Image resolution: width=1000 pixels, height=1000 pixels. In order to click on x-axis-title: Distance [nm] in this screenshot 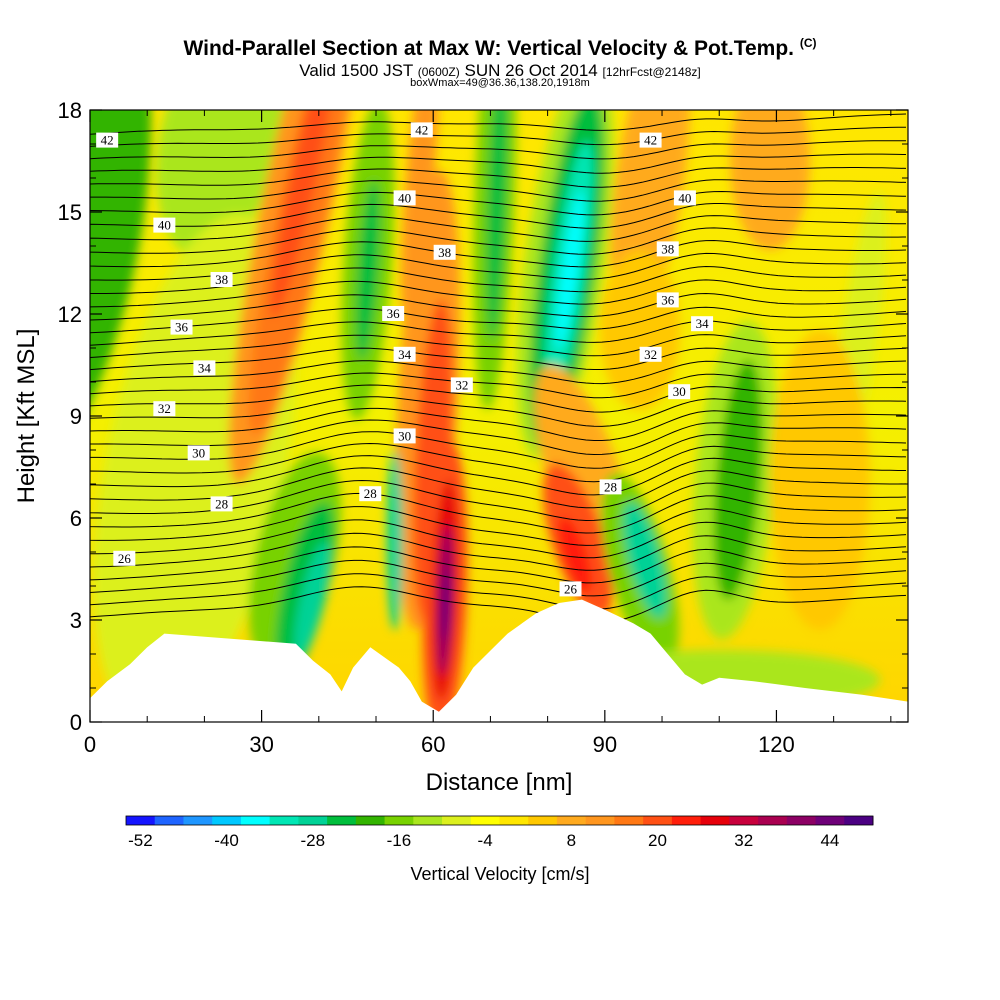, I will do `click(499, 782)`.